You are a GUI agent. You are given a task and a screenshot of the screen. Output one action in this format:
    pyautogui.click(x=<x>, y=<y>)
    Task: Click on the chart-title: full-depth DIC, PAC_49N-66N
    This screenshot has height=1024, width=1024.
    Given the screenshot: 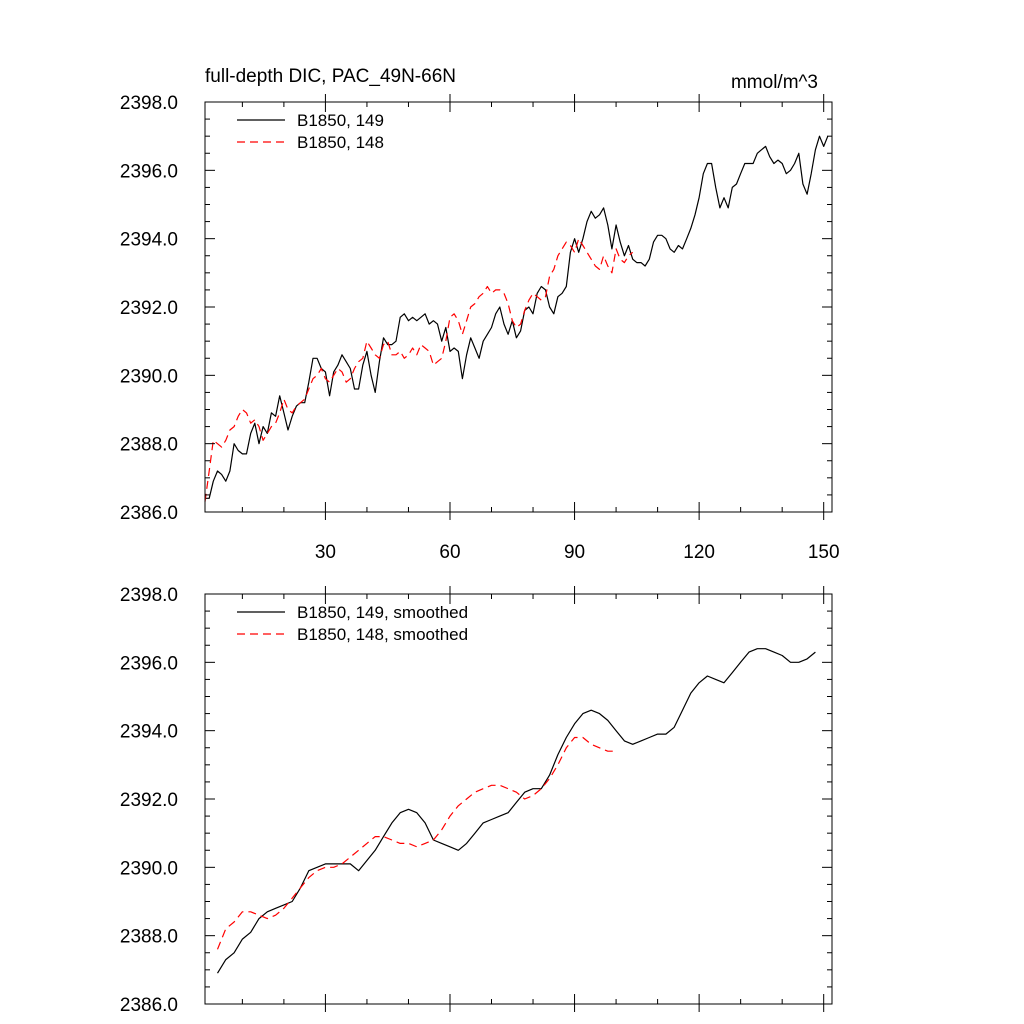 What is the action you would take?
    pyautogui.click(x=330, y=76)
    